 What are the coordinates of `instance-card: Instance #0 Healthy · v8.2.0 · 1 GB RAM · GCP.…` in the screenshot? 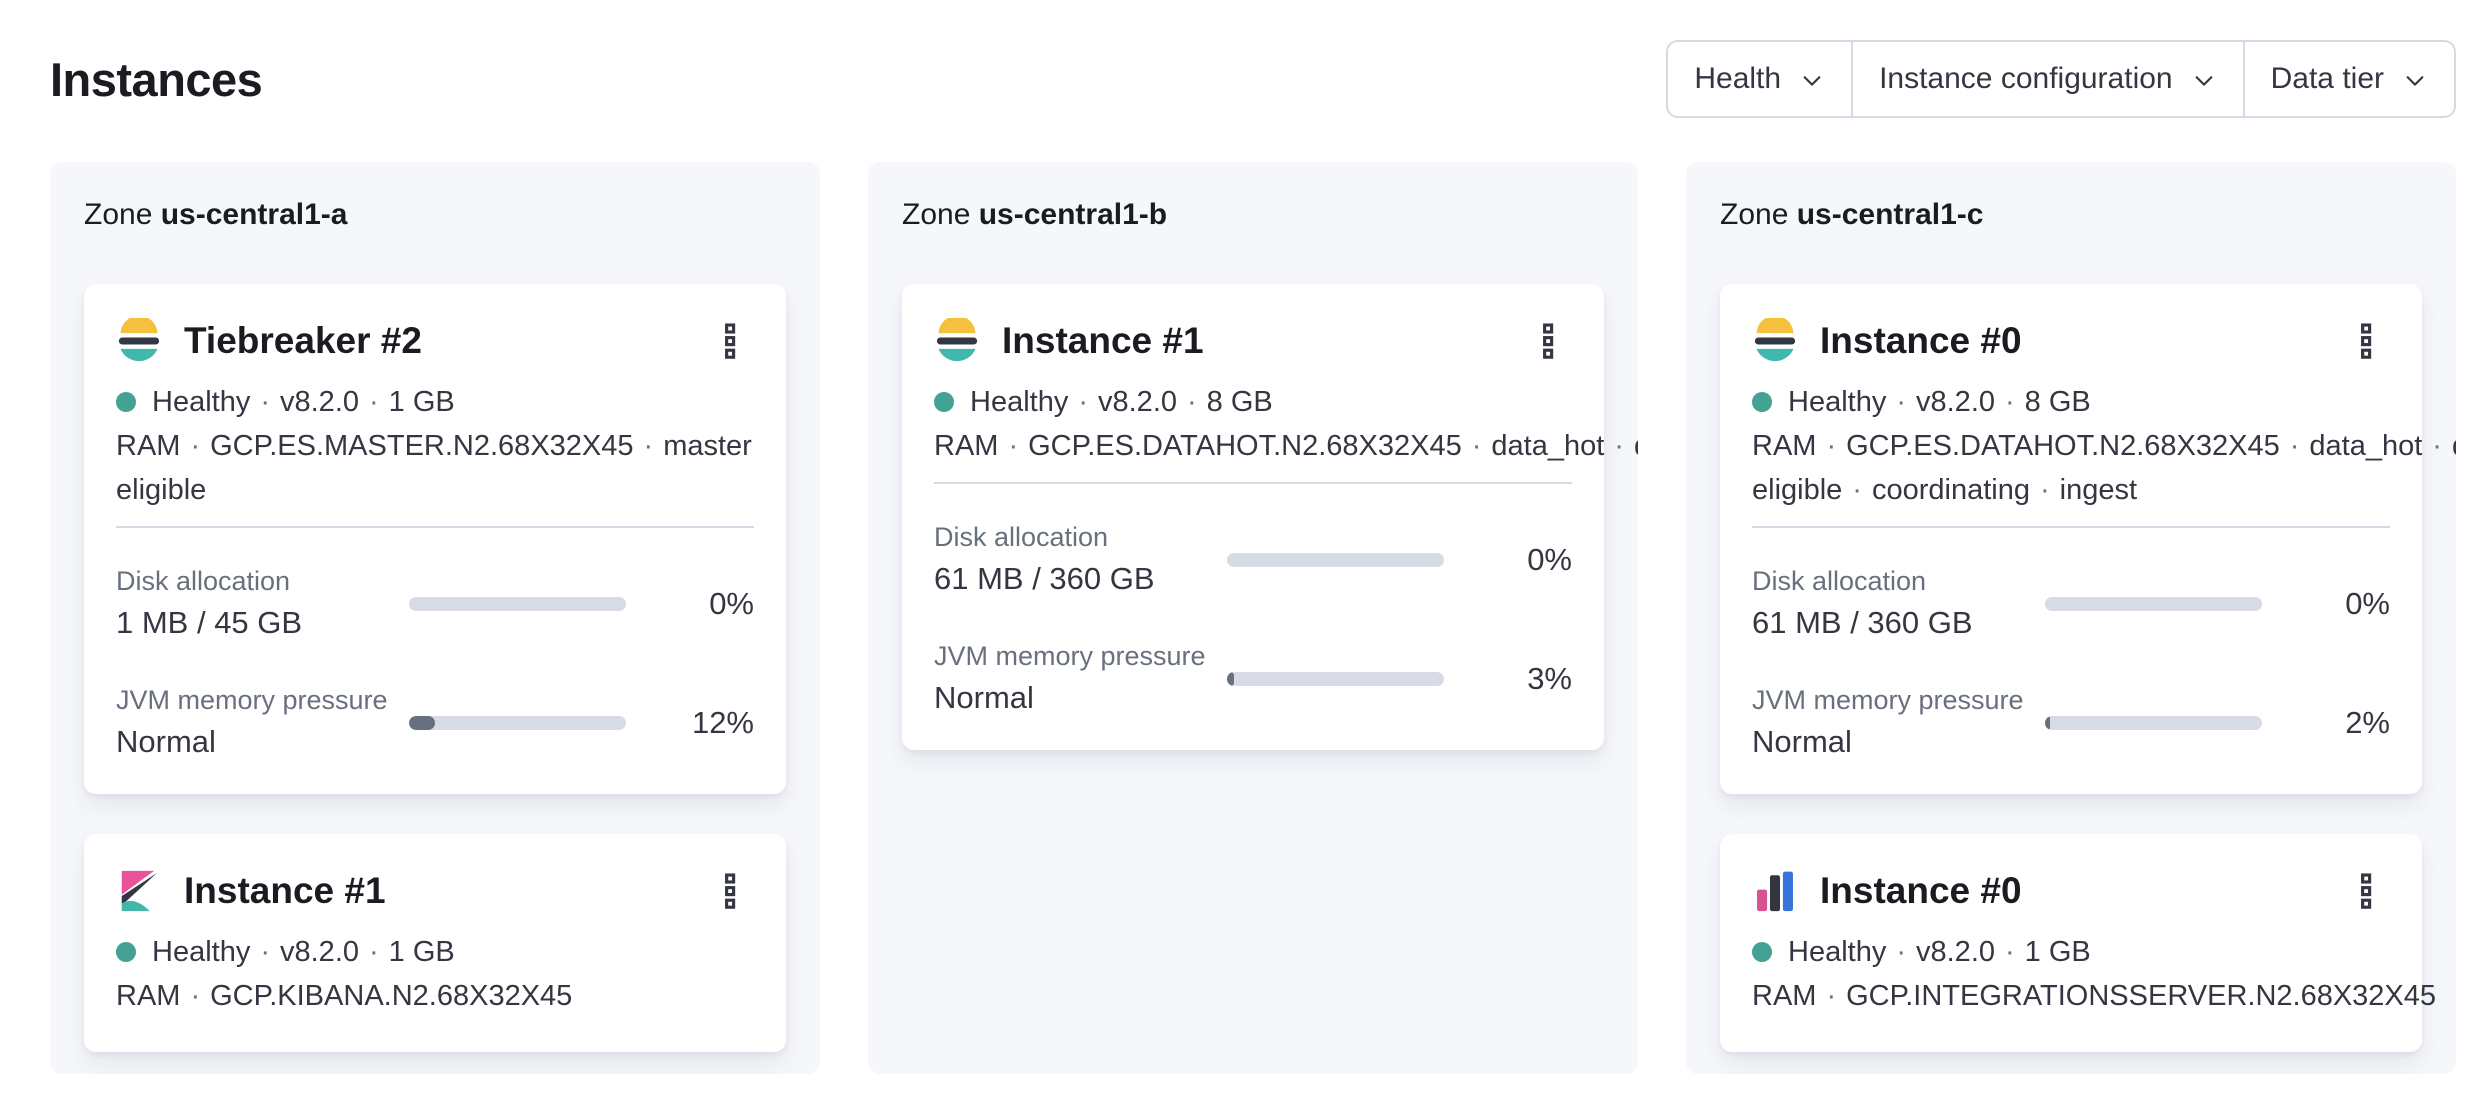 It's located at (2078, 943).